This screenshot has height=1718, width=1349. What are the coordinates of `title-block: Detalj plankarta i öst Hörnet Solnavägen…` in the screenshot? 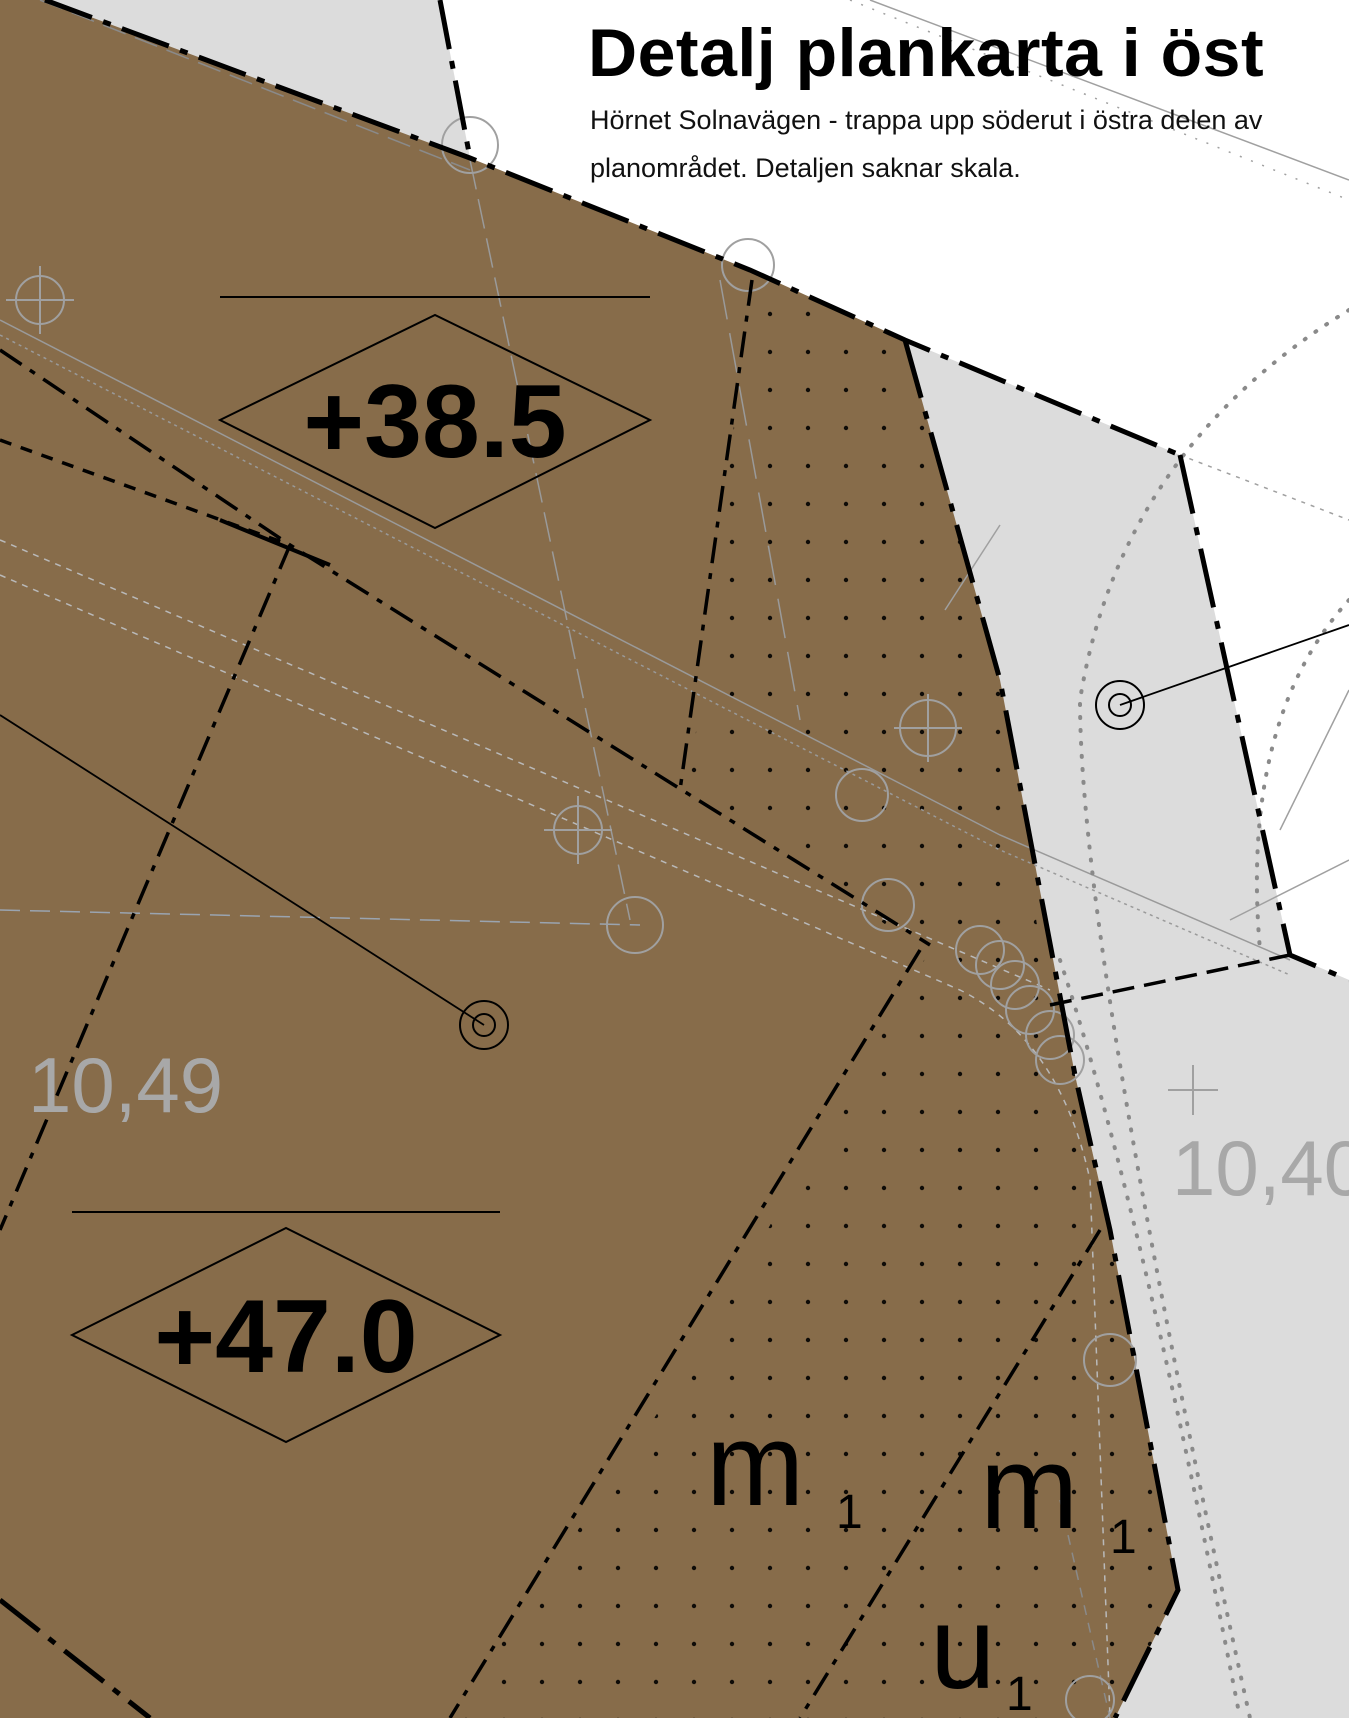 It's located at (958, 103).